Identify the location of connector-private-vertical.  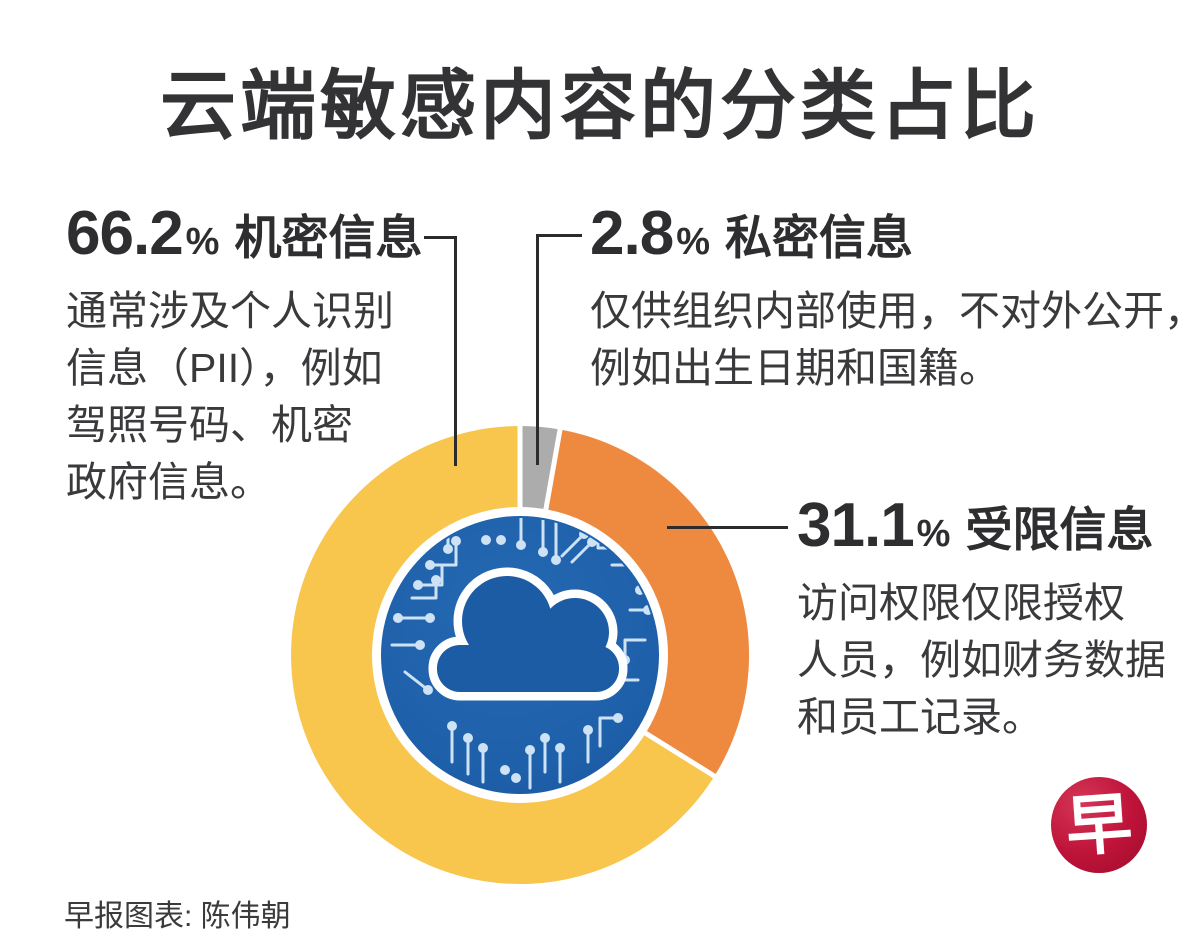
(537, 349).